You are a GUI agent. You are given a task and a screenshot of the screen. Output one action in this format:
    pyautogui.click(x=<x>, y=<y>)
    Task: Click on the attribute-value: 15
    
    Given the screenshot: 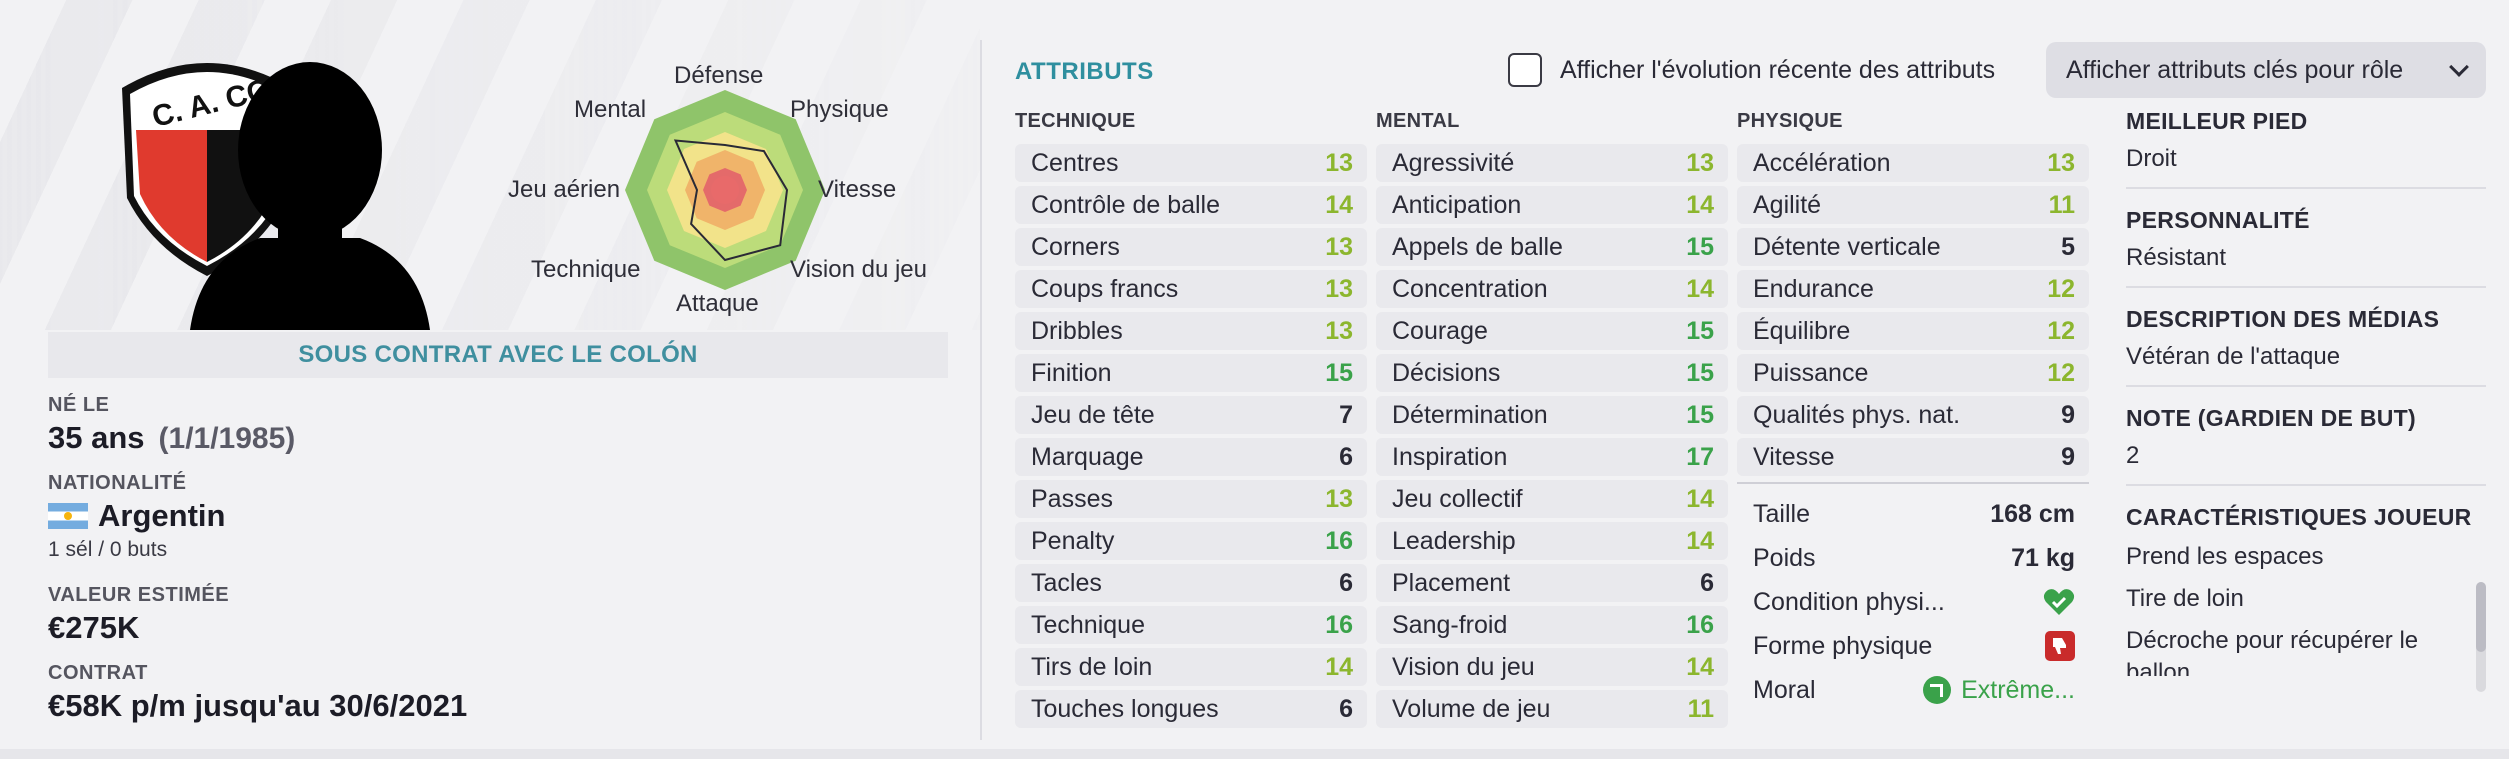 What is the action you would take?
    pyautogui.click(x=1700, y=330)
    